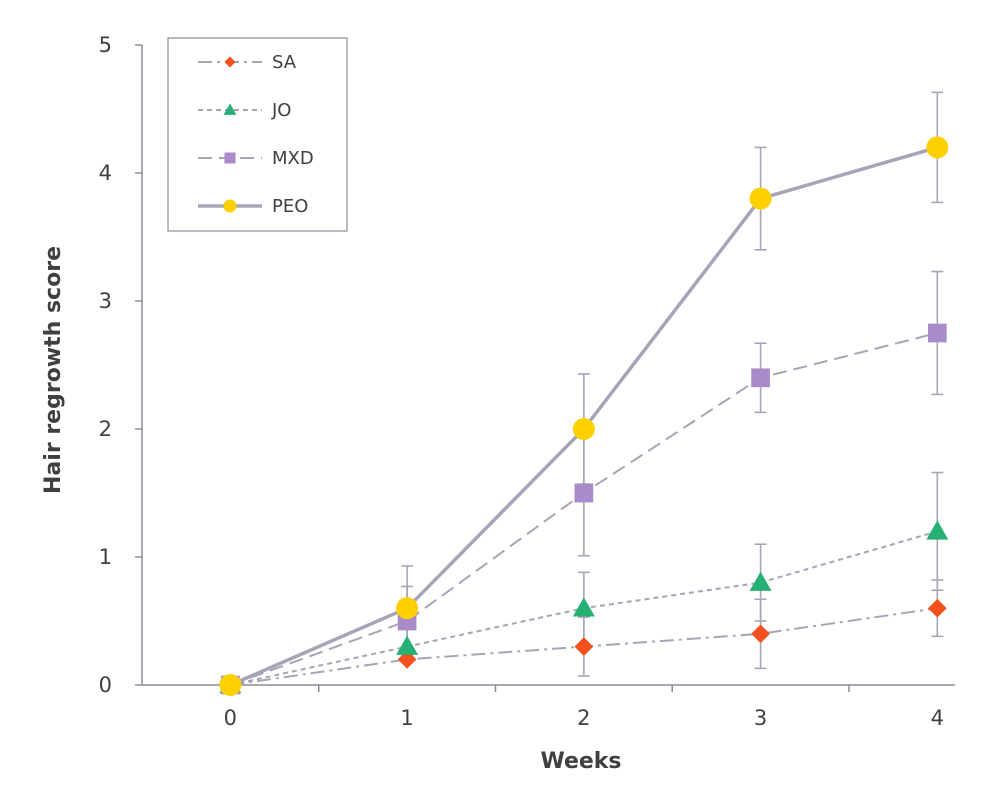 The image size is (1000, 805). I want to click on x-axis-title: Weeks, so click(580, 761).